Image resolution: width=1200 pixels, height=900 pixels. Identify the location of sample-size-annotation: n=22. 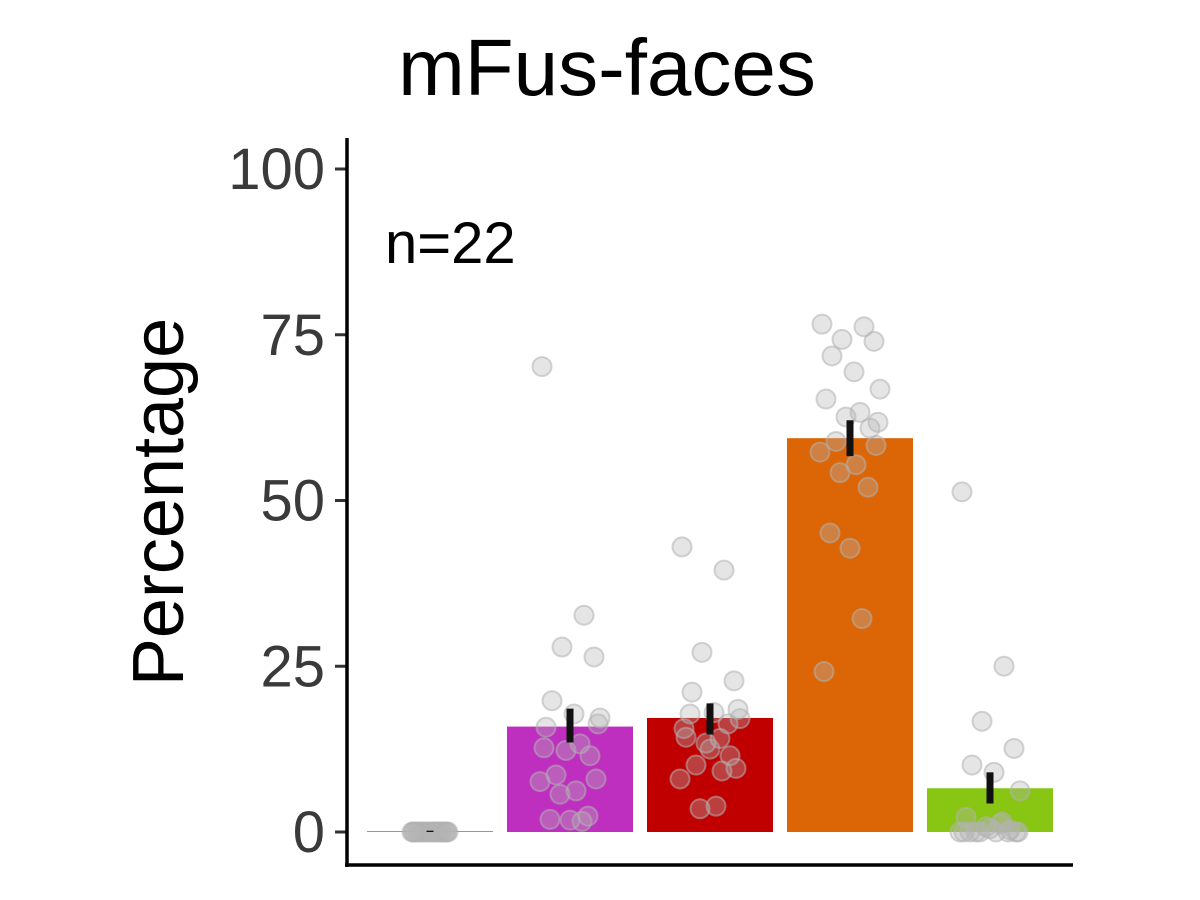
(450, 243).